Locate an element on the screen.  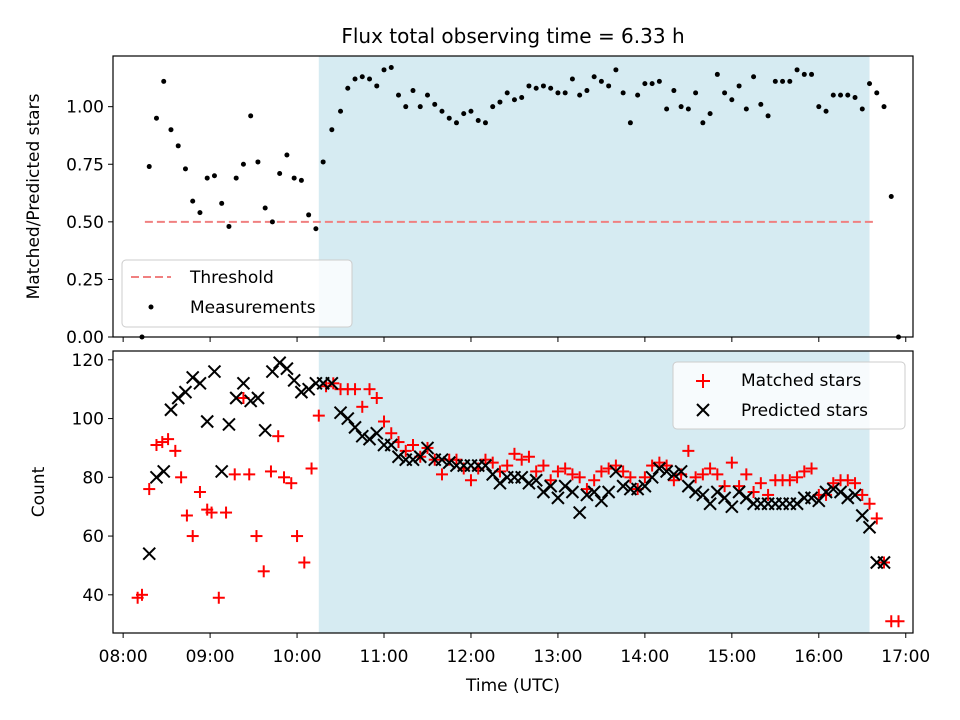
bottom-y-axis-label: Count is located at coordinates (39, 491).